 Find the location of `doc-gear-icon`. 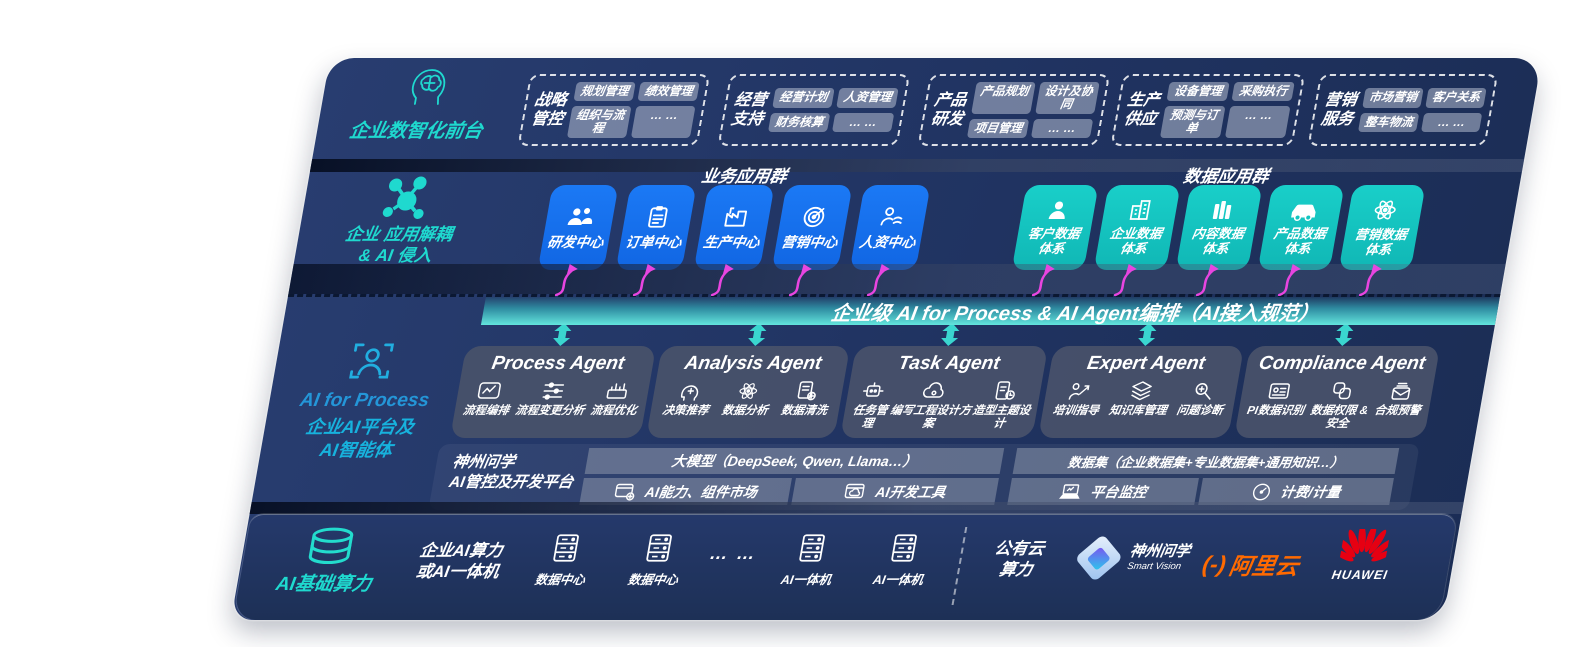

doc-gear-icon is located at coordinates (808, 391).